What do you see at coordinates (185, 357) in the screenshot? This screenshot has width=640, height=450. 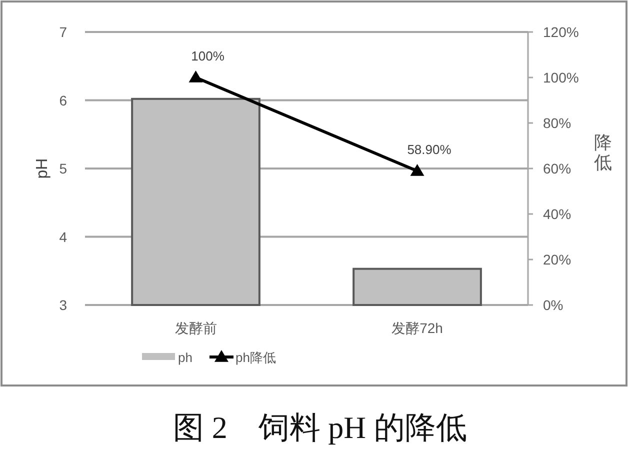 I see `legend-label: ph` at bounding box center [185, 357].